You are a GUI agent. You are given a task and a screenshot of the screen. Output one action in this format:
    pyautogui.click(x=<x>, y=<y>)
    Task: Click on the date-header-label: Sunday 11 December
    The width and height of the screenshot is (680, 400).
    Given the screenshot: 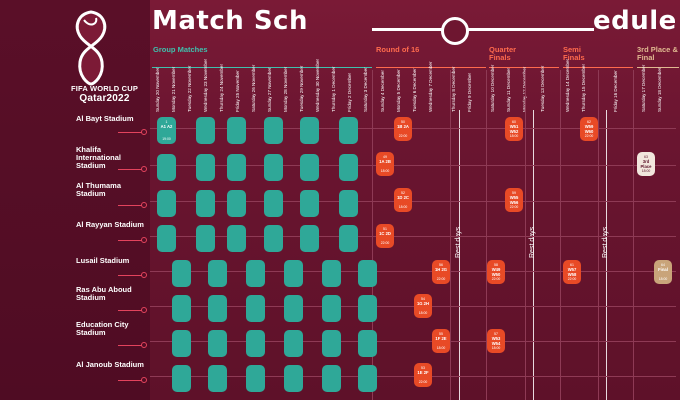 What is the action you would take?
    pyautogui.click(x=508, y=89)
    